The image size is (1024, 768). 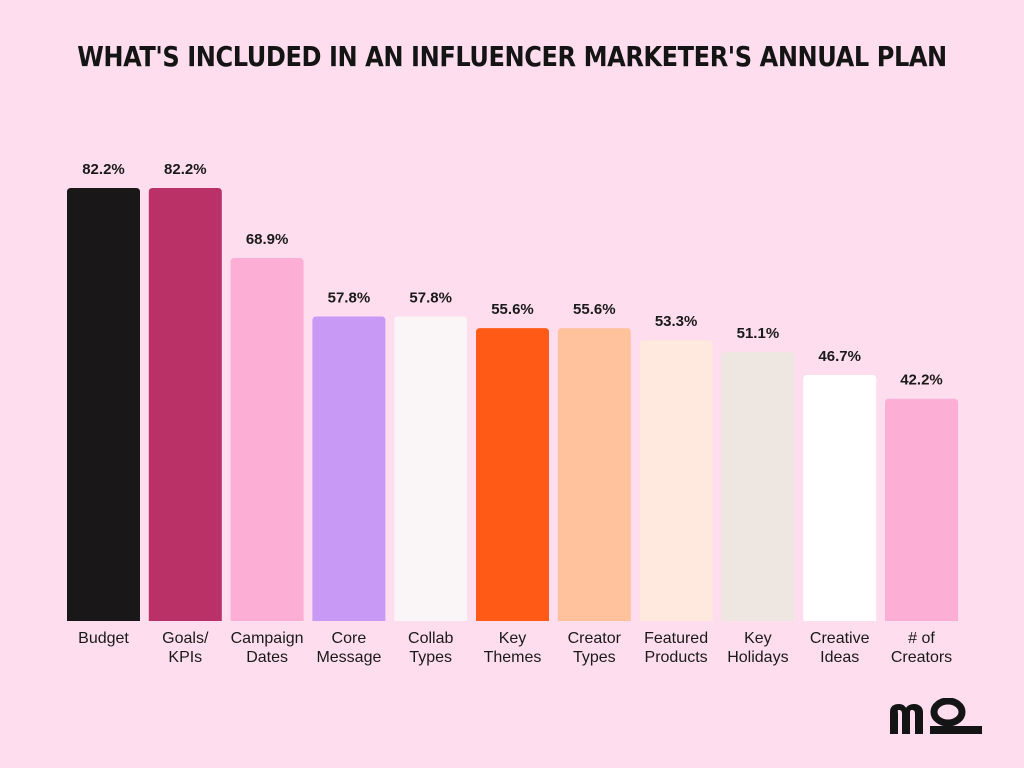 I want to click on value-label-4: 57.8%, so click(x=430, y=298).